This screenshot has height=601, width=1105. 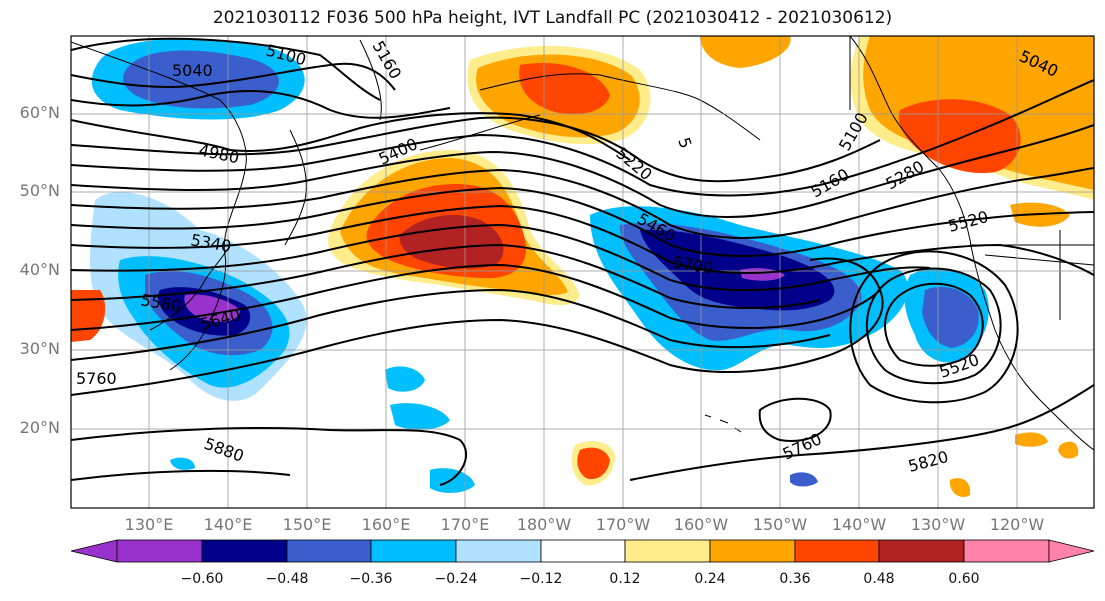 What do you see at coordinates (228, 524) in the screenshot?
I see `lon-label: 140°E` at bounding box center [228, 524].